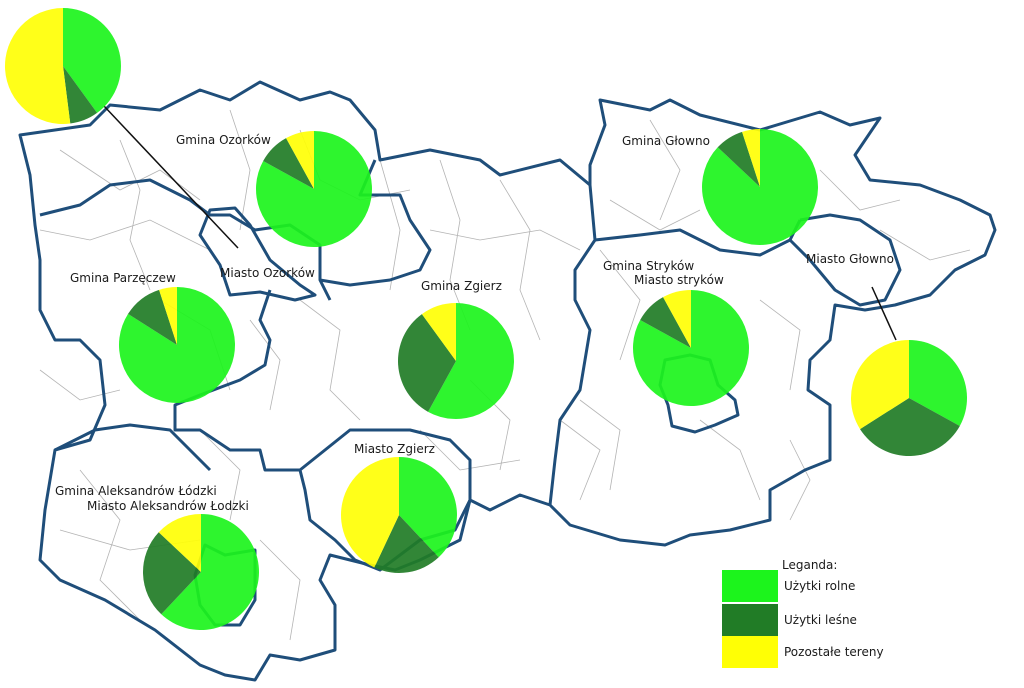 The height and width of the screenshot is (688, 1024). I want to click on legend-item-forest: Użytki leśne, so click(822, 622).